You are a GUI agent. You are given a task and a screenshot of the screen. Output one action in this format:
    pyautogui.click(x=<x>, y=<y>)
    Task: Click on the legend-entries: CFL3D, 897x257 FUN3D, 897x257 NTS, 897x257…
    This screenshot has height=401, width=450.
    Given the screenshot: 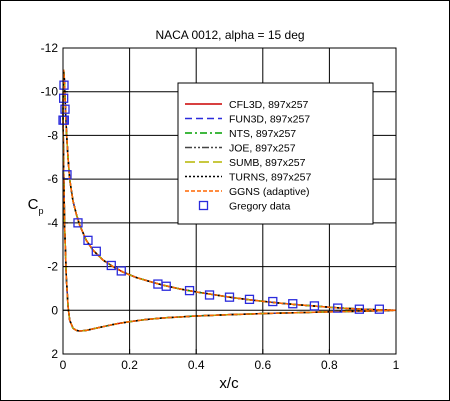 What is the action you would take?
    pyautogui.click(x=248, y=156)
    